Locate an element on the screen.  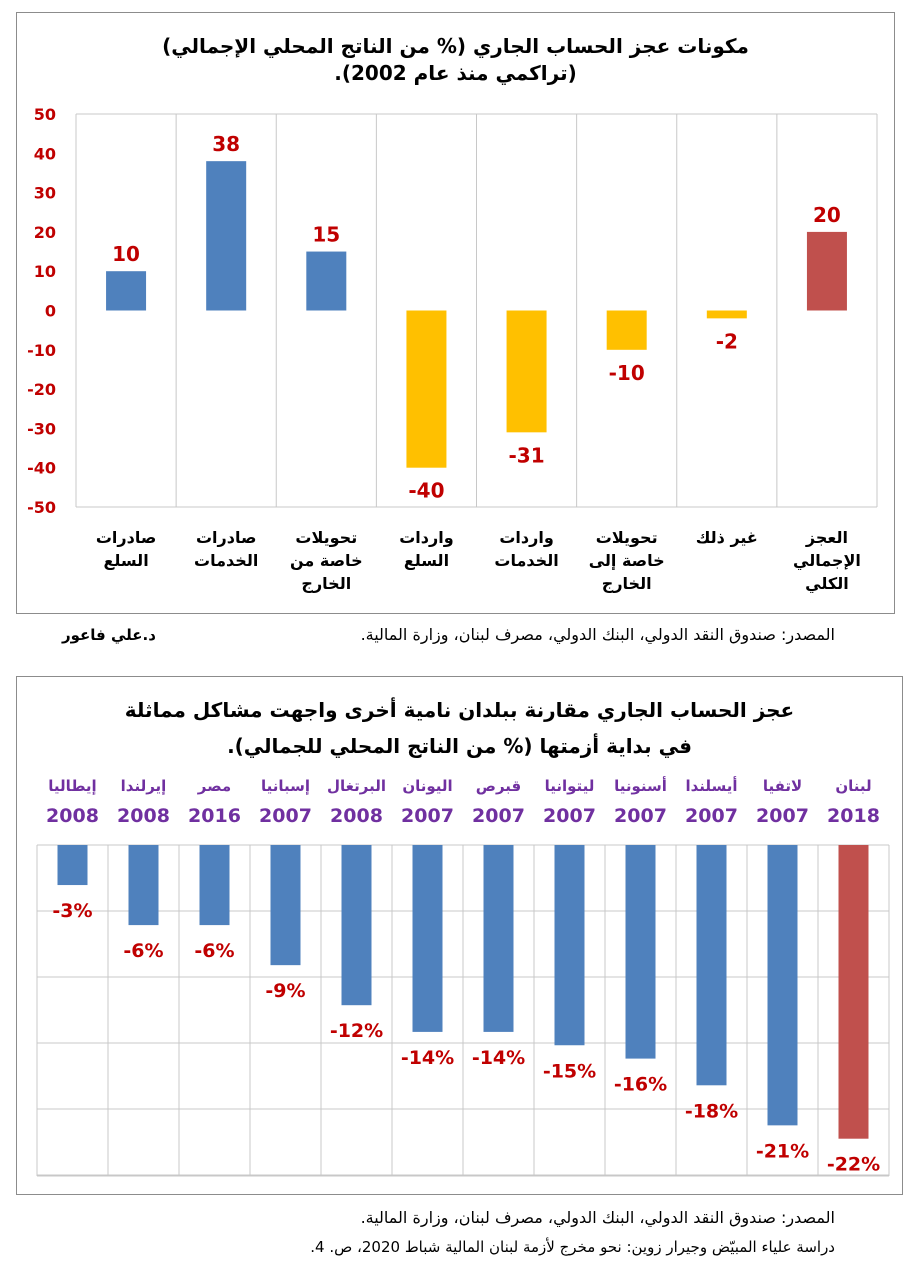
category-label: الإجمالي is located at coordinates (827, 561).